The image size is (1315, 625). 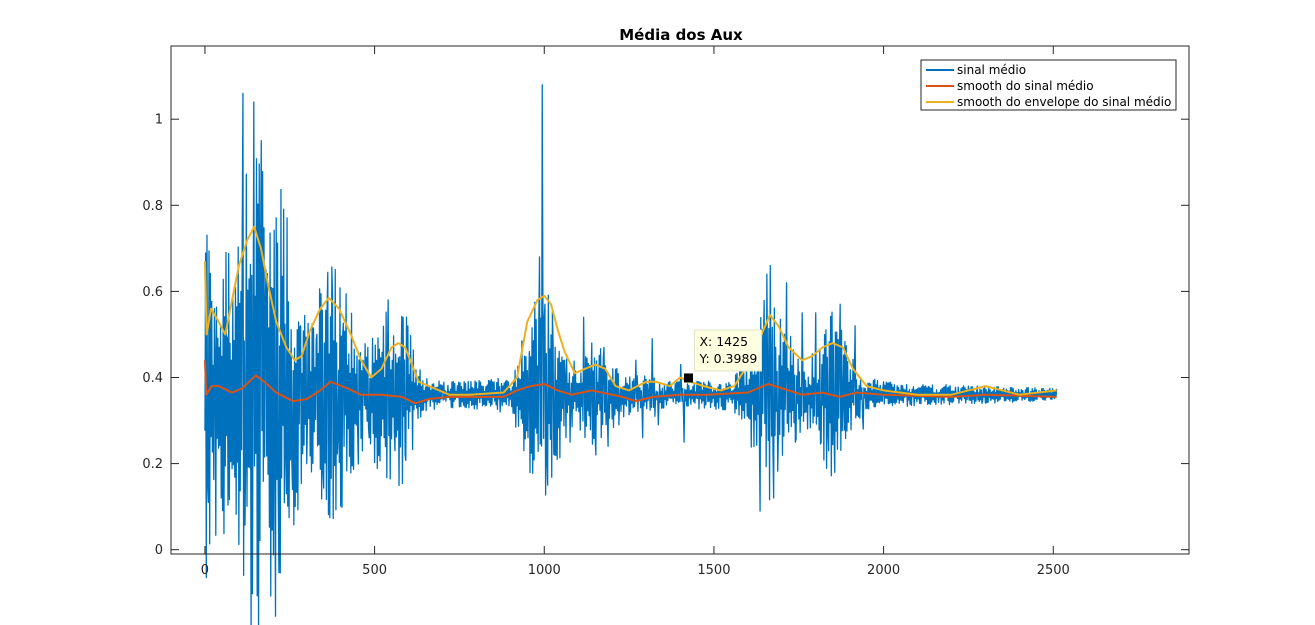 I want to click on legend-label-smooth-envelope: smooth do envelope do sinal médio, so click(x=1064, y=102).